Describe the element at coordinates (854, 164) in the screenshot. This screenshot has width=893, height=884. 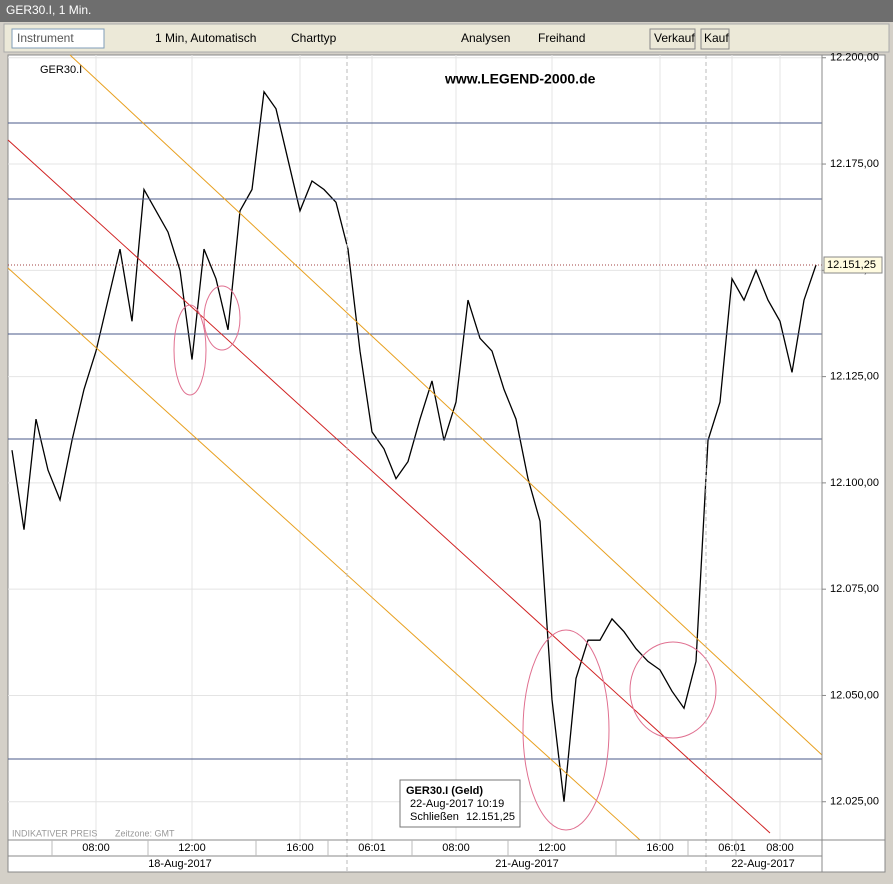
I see `y-tick-label: 12.175,00` at that location.